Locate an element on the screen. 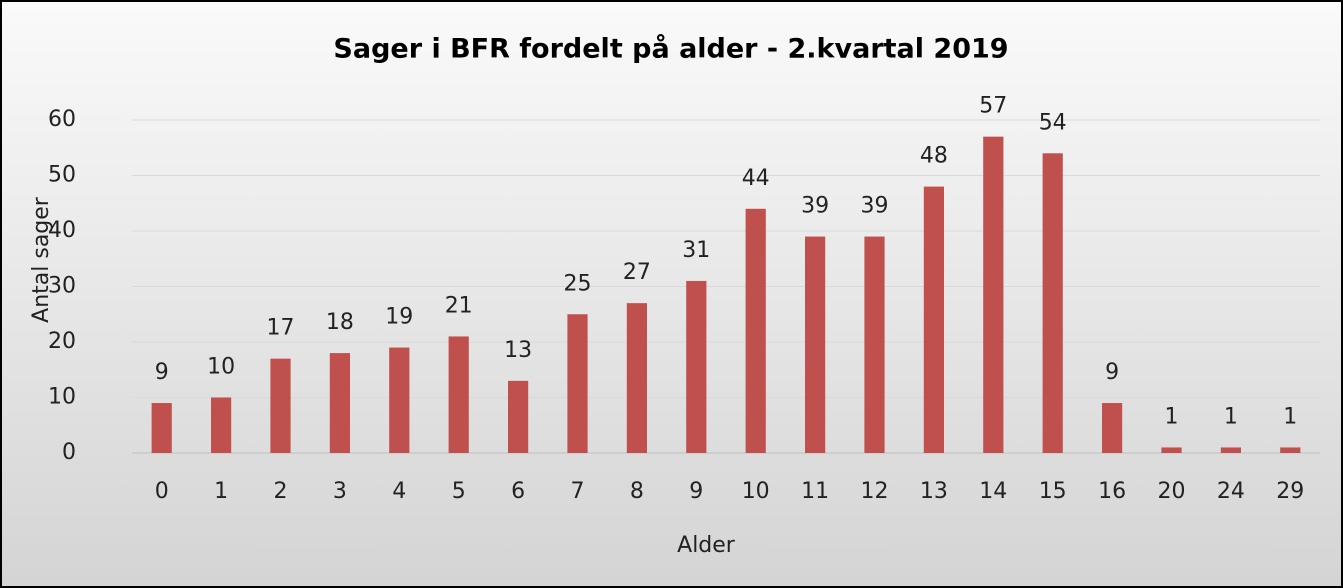 The width and height of the screenshot is (1343, 588). x-tick-label: 15 is located at coordinates (1053, 491).